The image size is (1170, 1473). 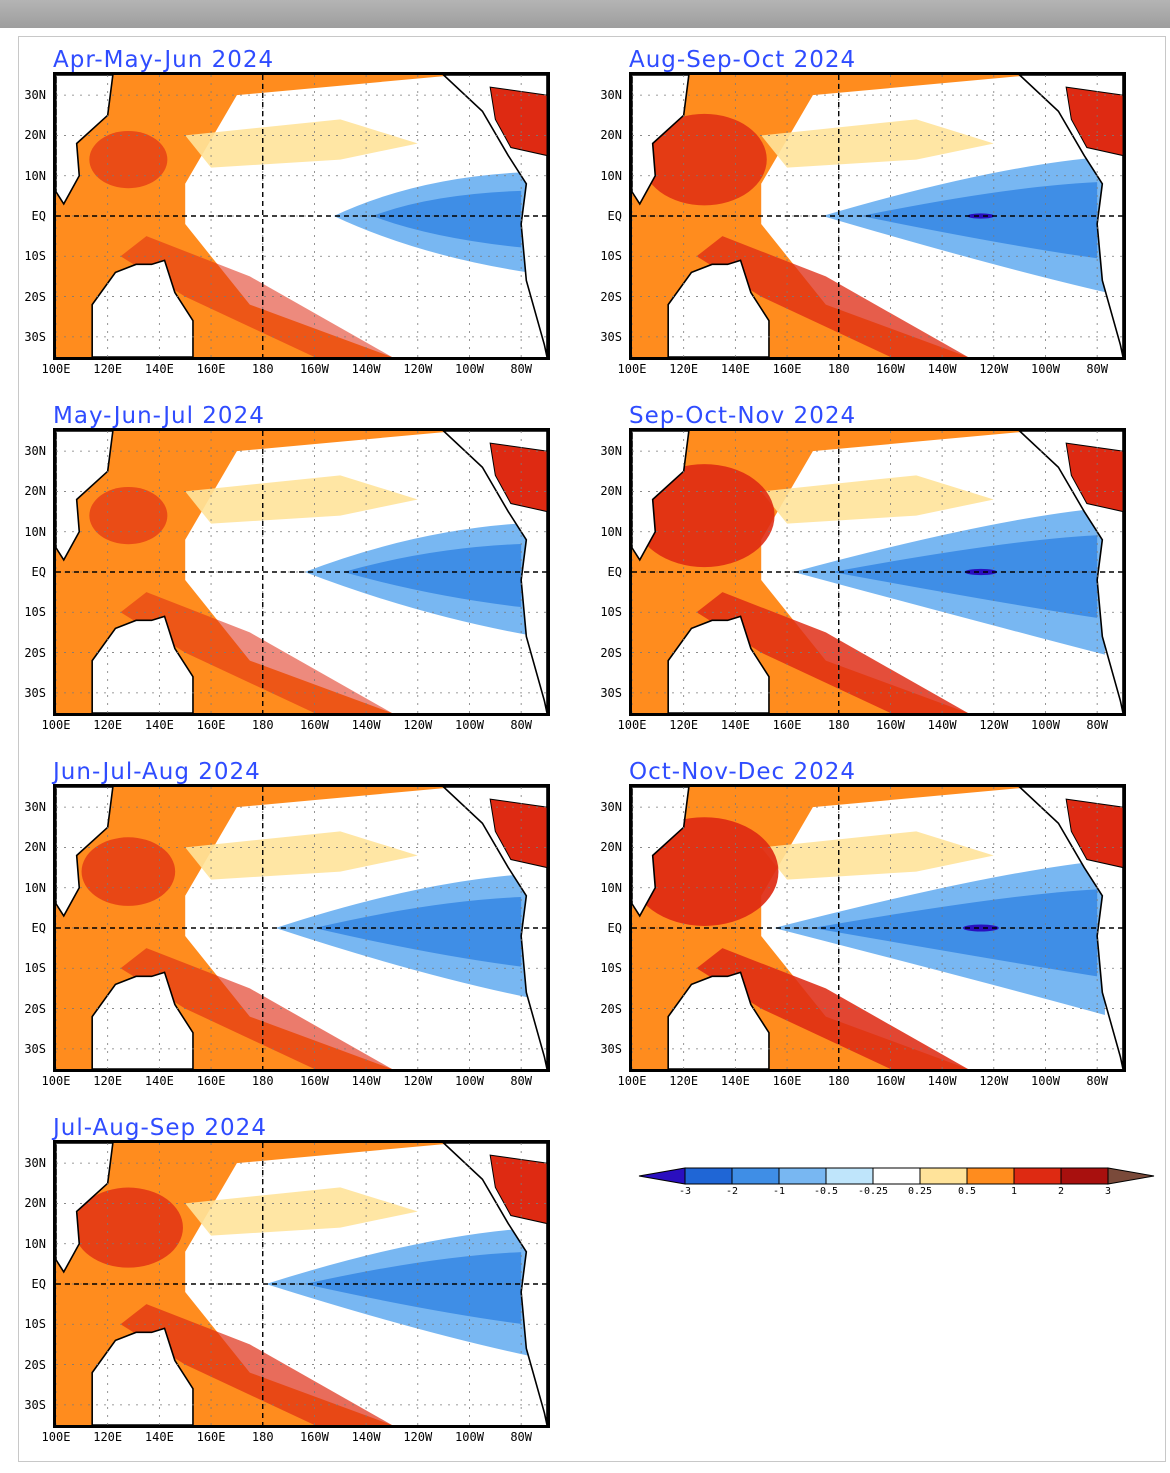 What do you see at coordinates (301, 499) in the screenshot?
I see `weak-warm-band` at bounding box center [301, 499].